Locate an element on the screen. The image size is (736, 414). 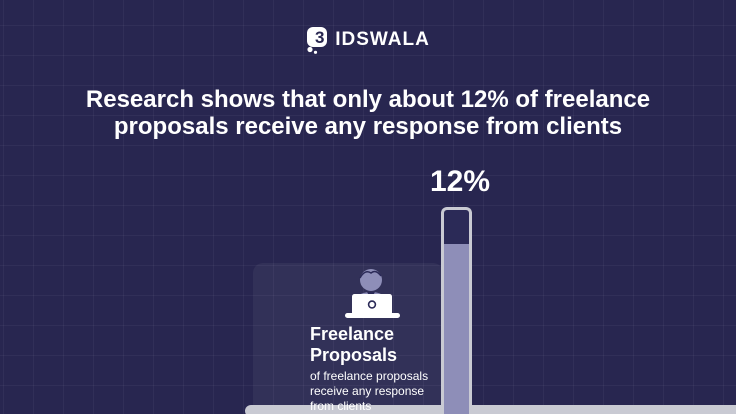
stat-title-line-1: Freelance is located at coordinates (352, 334).